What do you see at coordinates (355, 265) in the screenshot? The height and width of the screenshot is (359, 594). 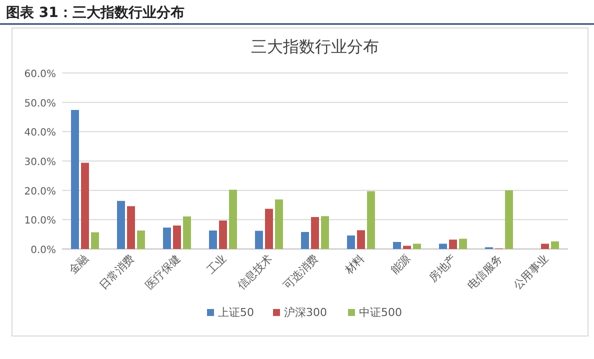 I see `x-tick-label: 材料` at bounding box center [355, 265].